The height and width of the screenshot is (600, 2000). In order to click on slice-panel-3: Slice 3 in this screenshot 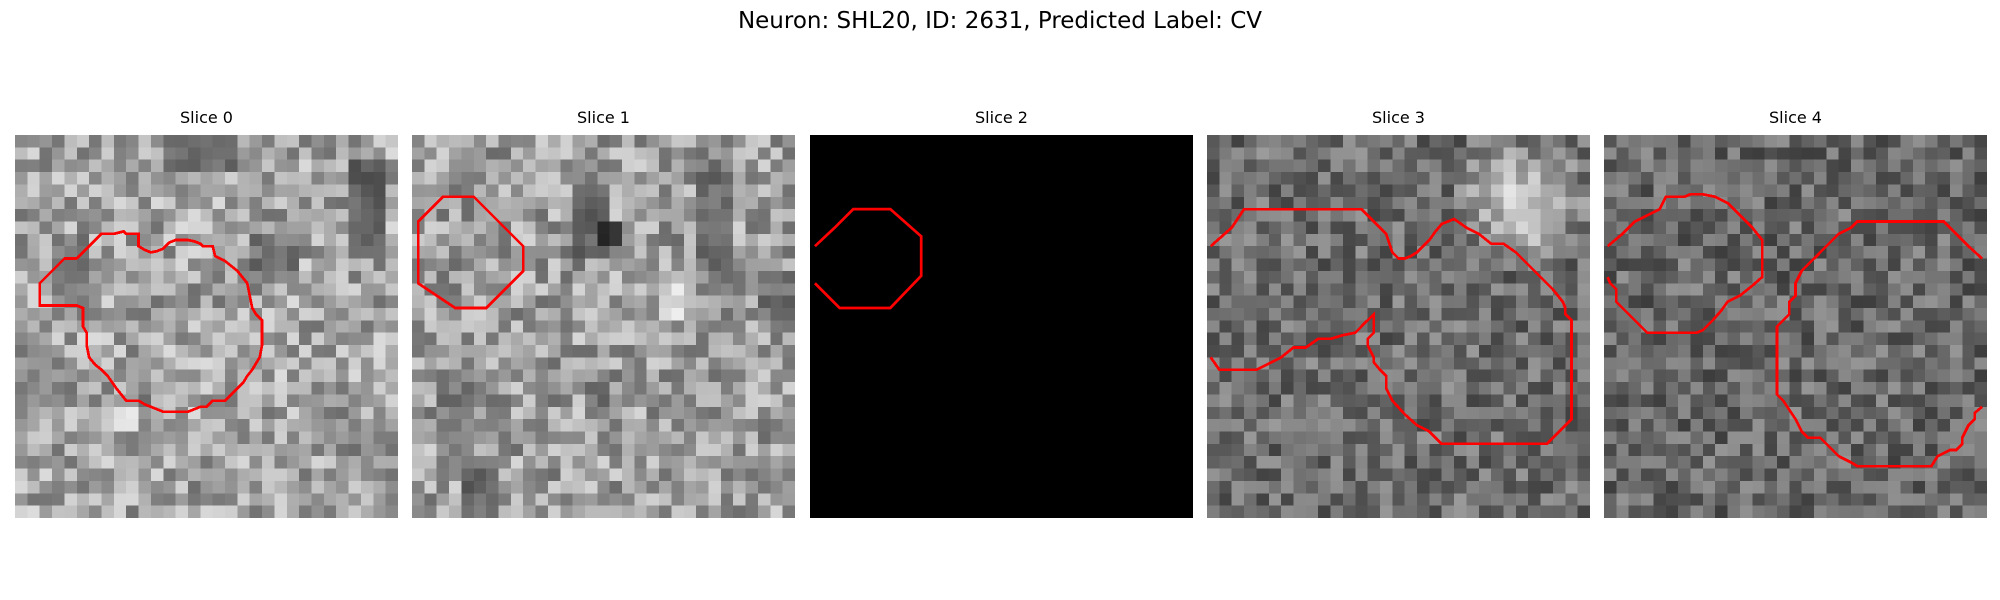, I will do `click(1398, 314)`.